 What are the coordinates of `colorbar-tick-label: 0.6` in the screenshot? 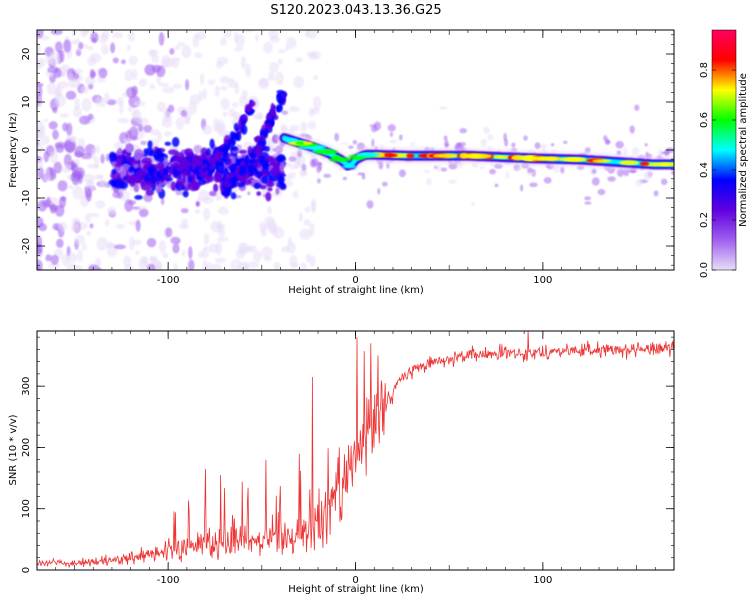 It's located at (704, 120).